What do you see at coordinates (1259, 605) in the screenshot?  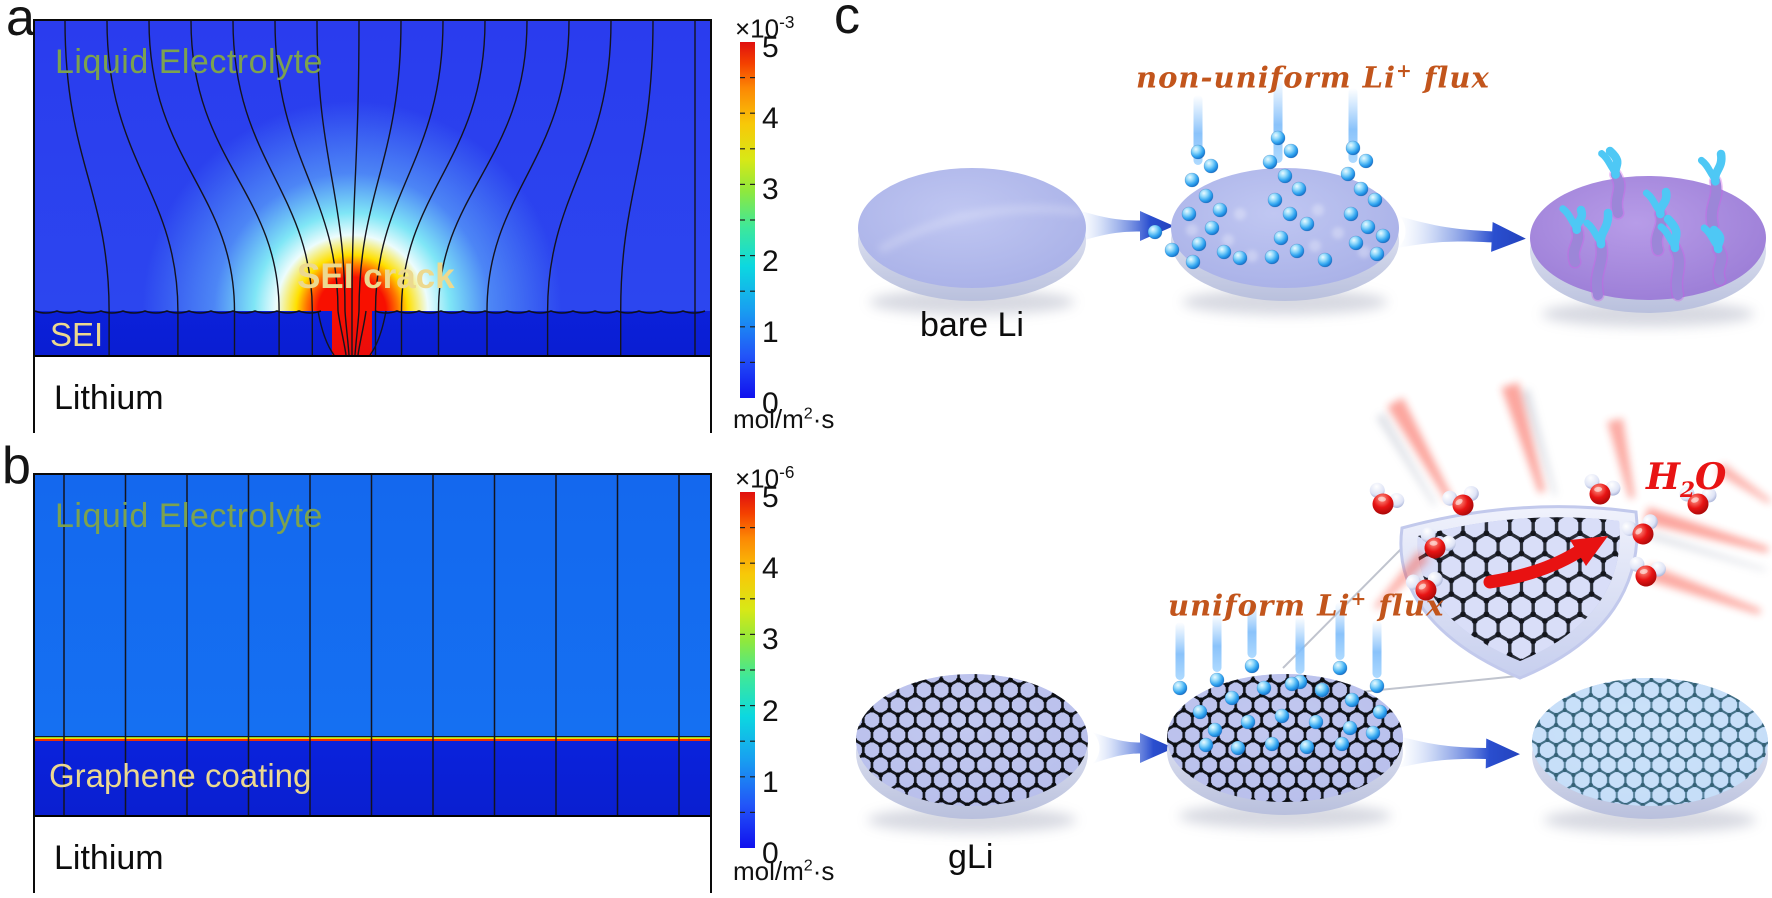 I see `flux-text-pre: uniform Li` at bounding box center [1259, 605].